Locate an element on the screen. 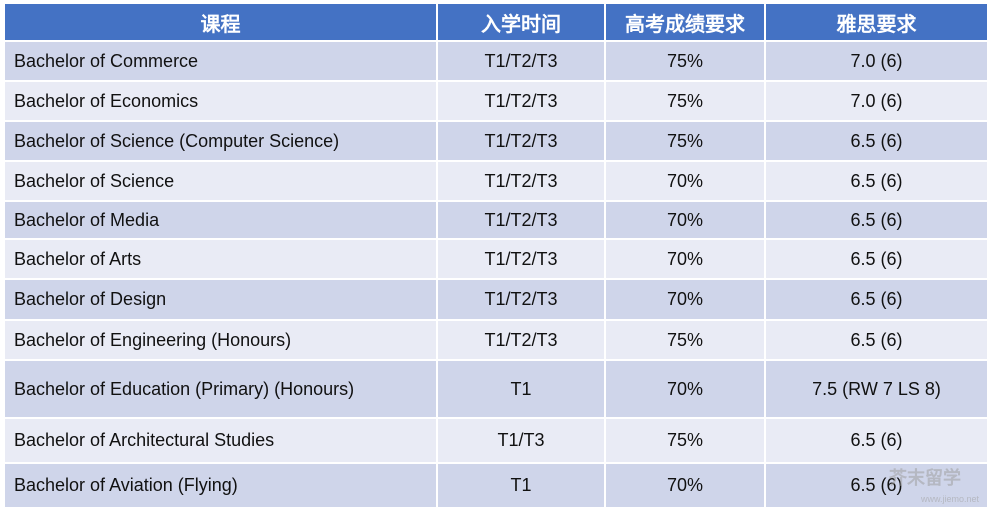 This screenshot has width=991, height=512. table-cell: Bachelor of Engineering (Honours) is located at coordinates (221, 341).